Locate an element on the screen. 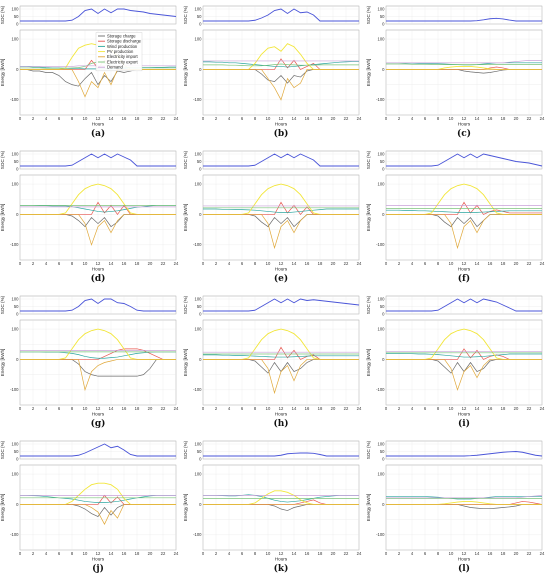 This screenshot has height=579, width=550. series-line-export is located at coordinates (281, 65).